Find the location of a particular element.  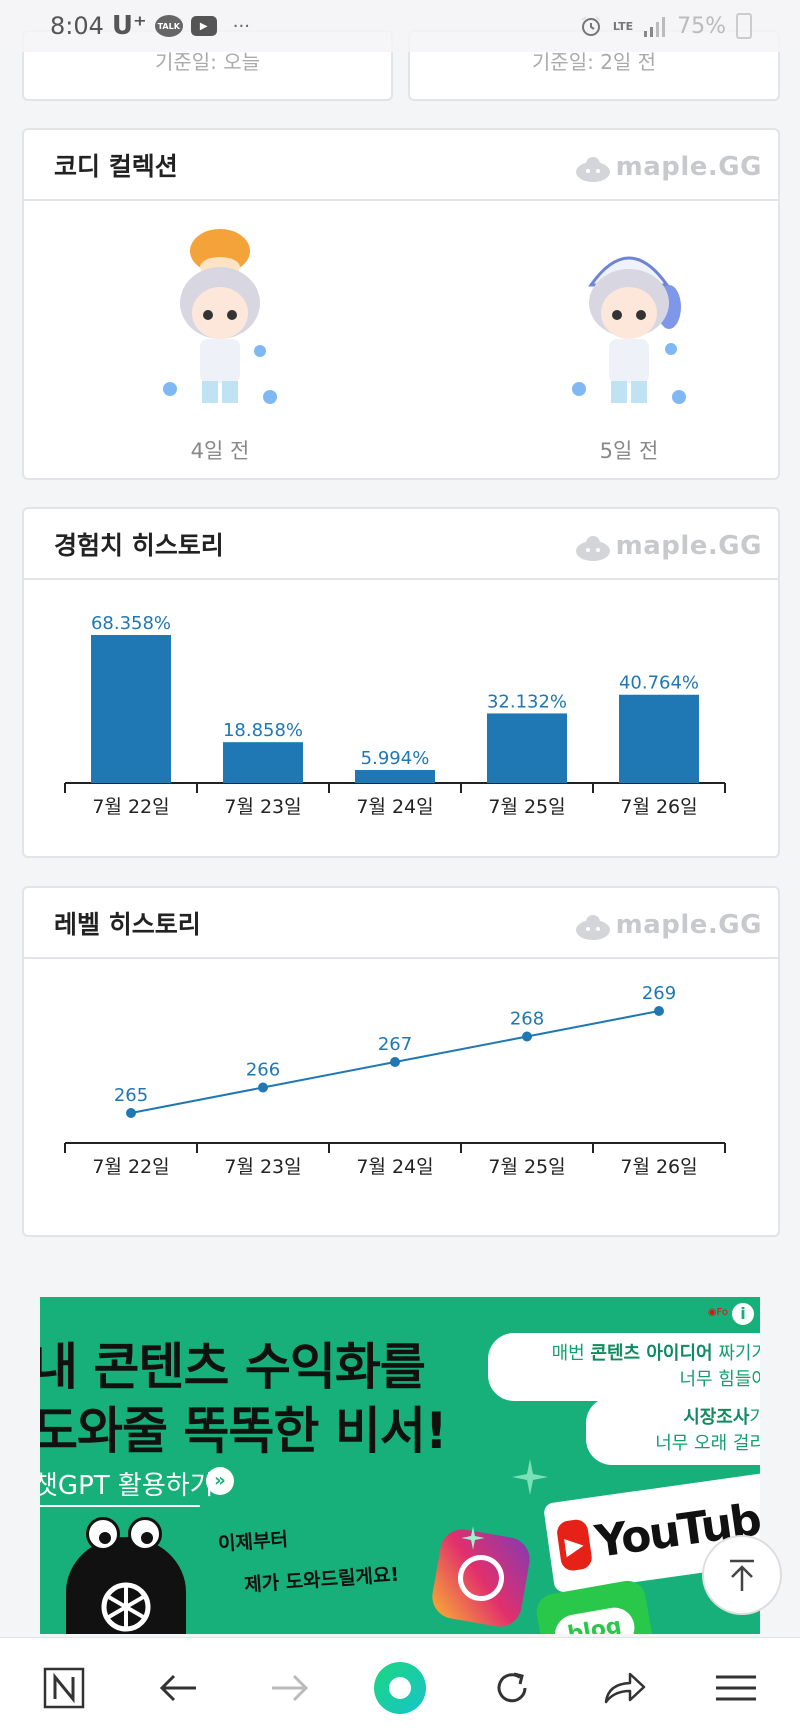

naver-n-icon is located at coordinates (64, 1688).